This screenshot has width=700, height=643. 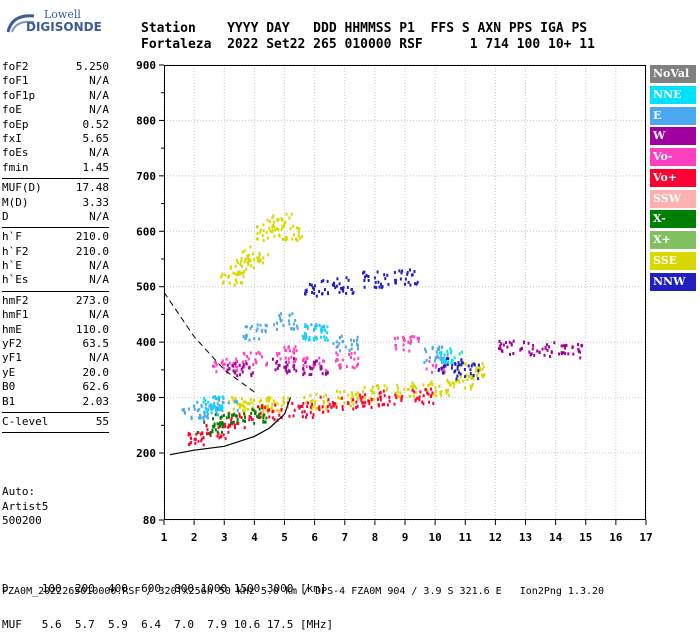 What do you see at coordinates (673, 115) in the screenshot?
I see `legend-item-e: E` at bounding box center [673, 115].